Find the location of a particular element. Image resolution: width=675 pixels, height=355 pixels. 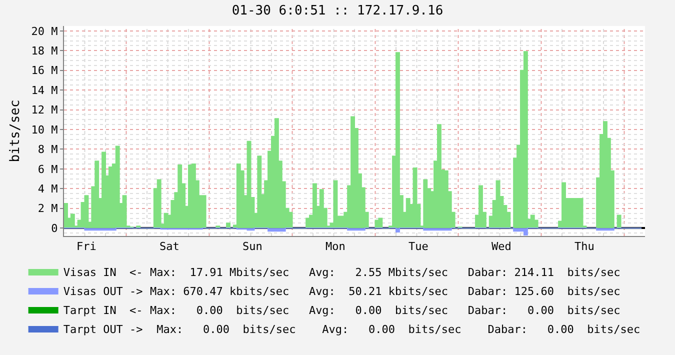

y-axis-title: bits/sec is located at coordinates (16, 131).